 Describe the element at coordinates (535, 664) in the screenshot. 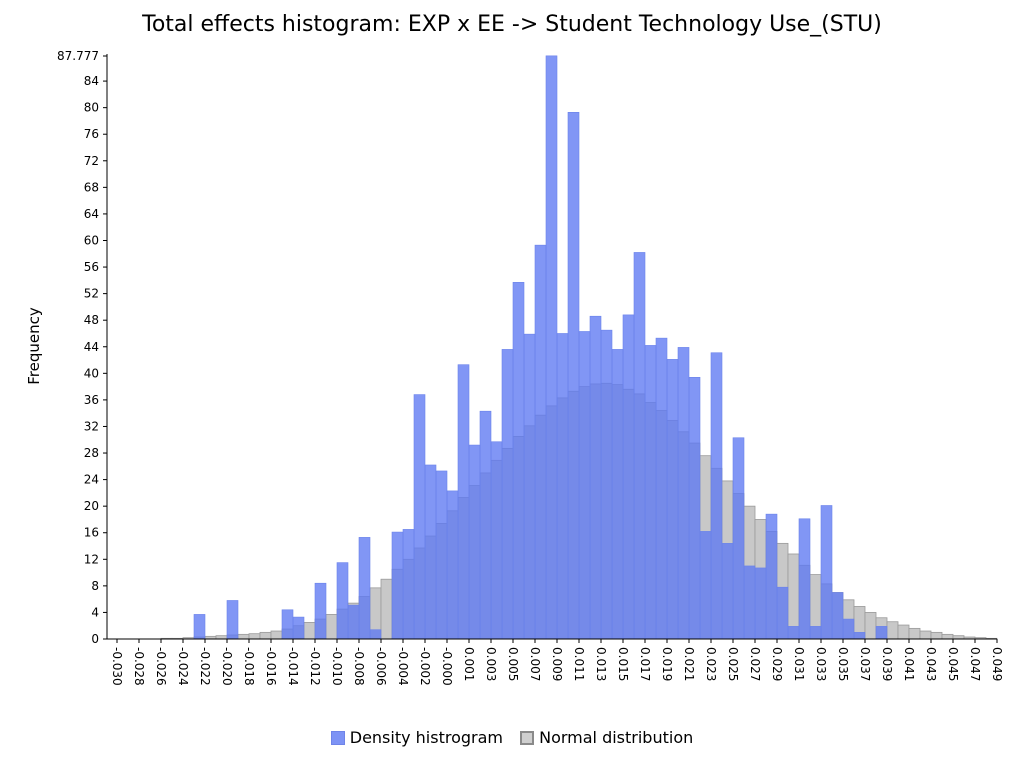

I see `x-tick-label: 0.007` at that location.